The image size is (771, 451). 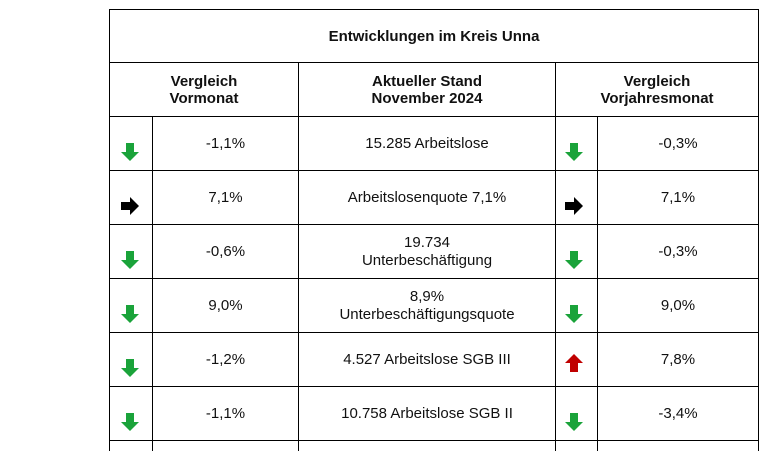 I want to click on vormonat-value: -1,2%, so click(x=225, y=359).